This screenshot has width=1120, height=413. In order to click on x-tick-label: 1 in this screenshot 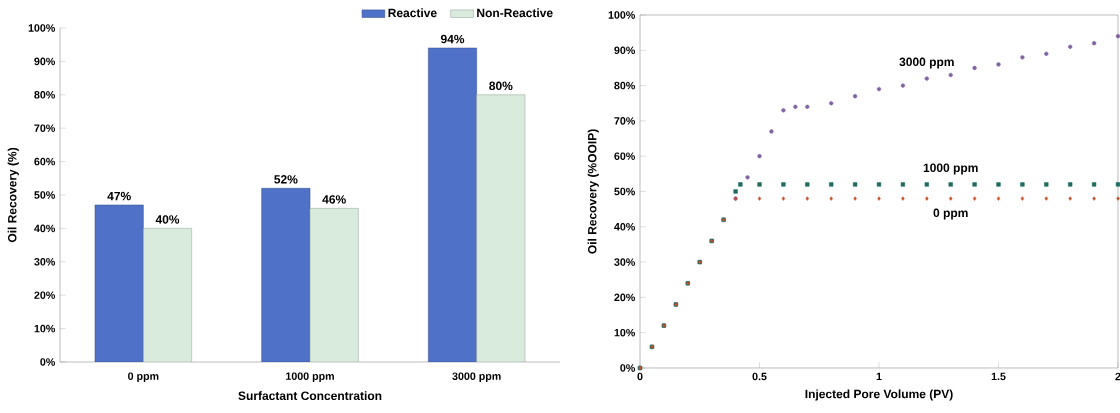, I will do `click(879, 376)`.